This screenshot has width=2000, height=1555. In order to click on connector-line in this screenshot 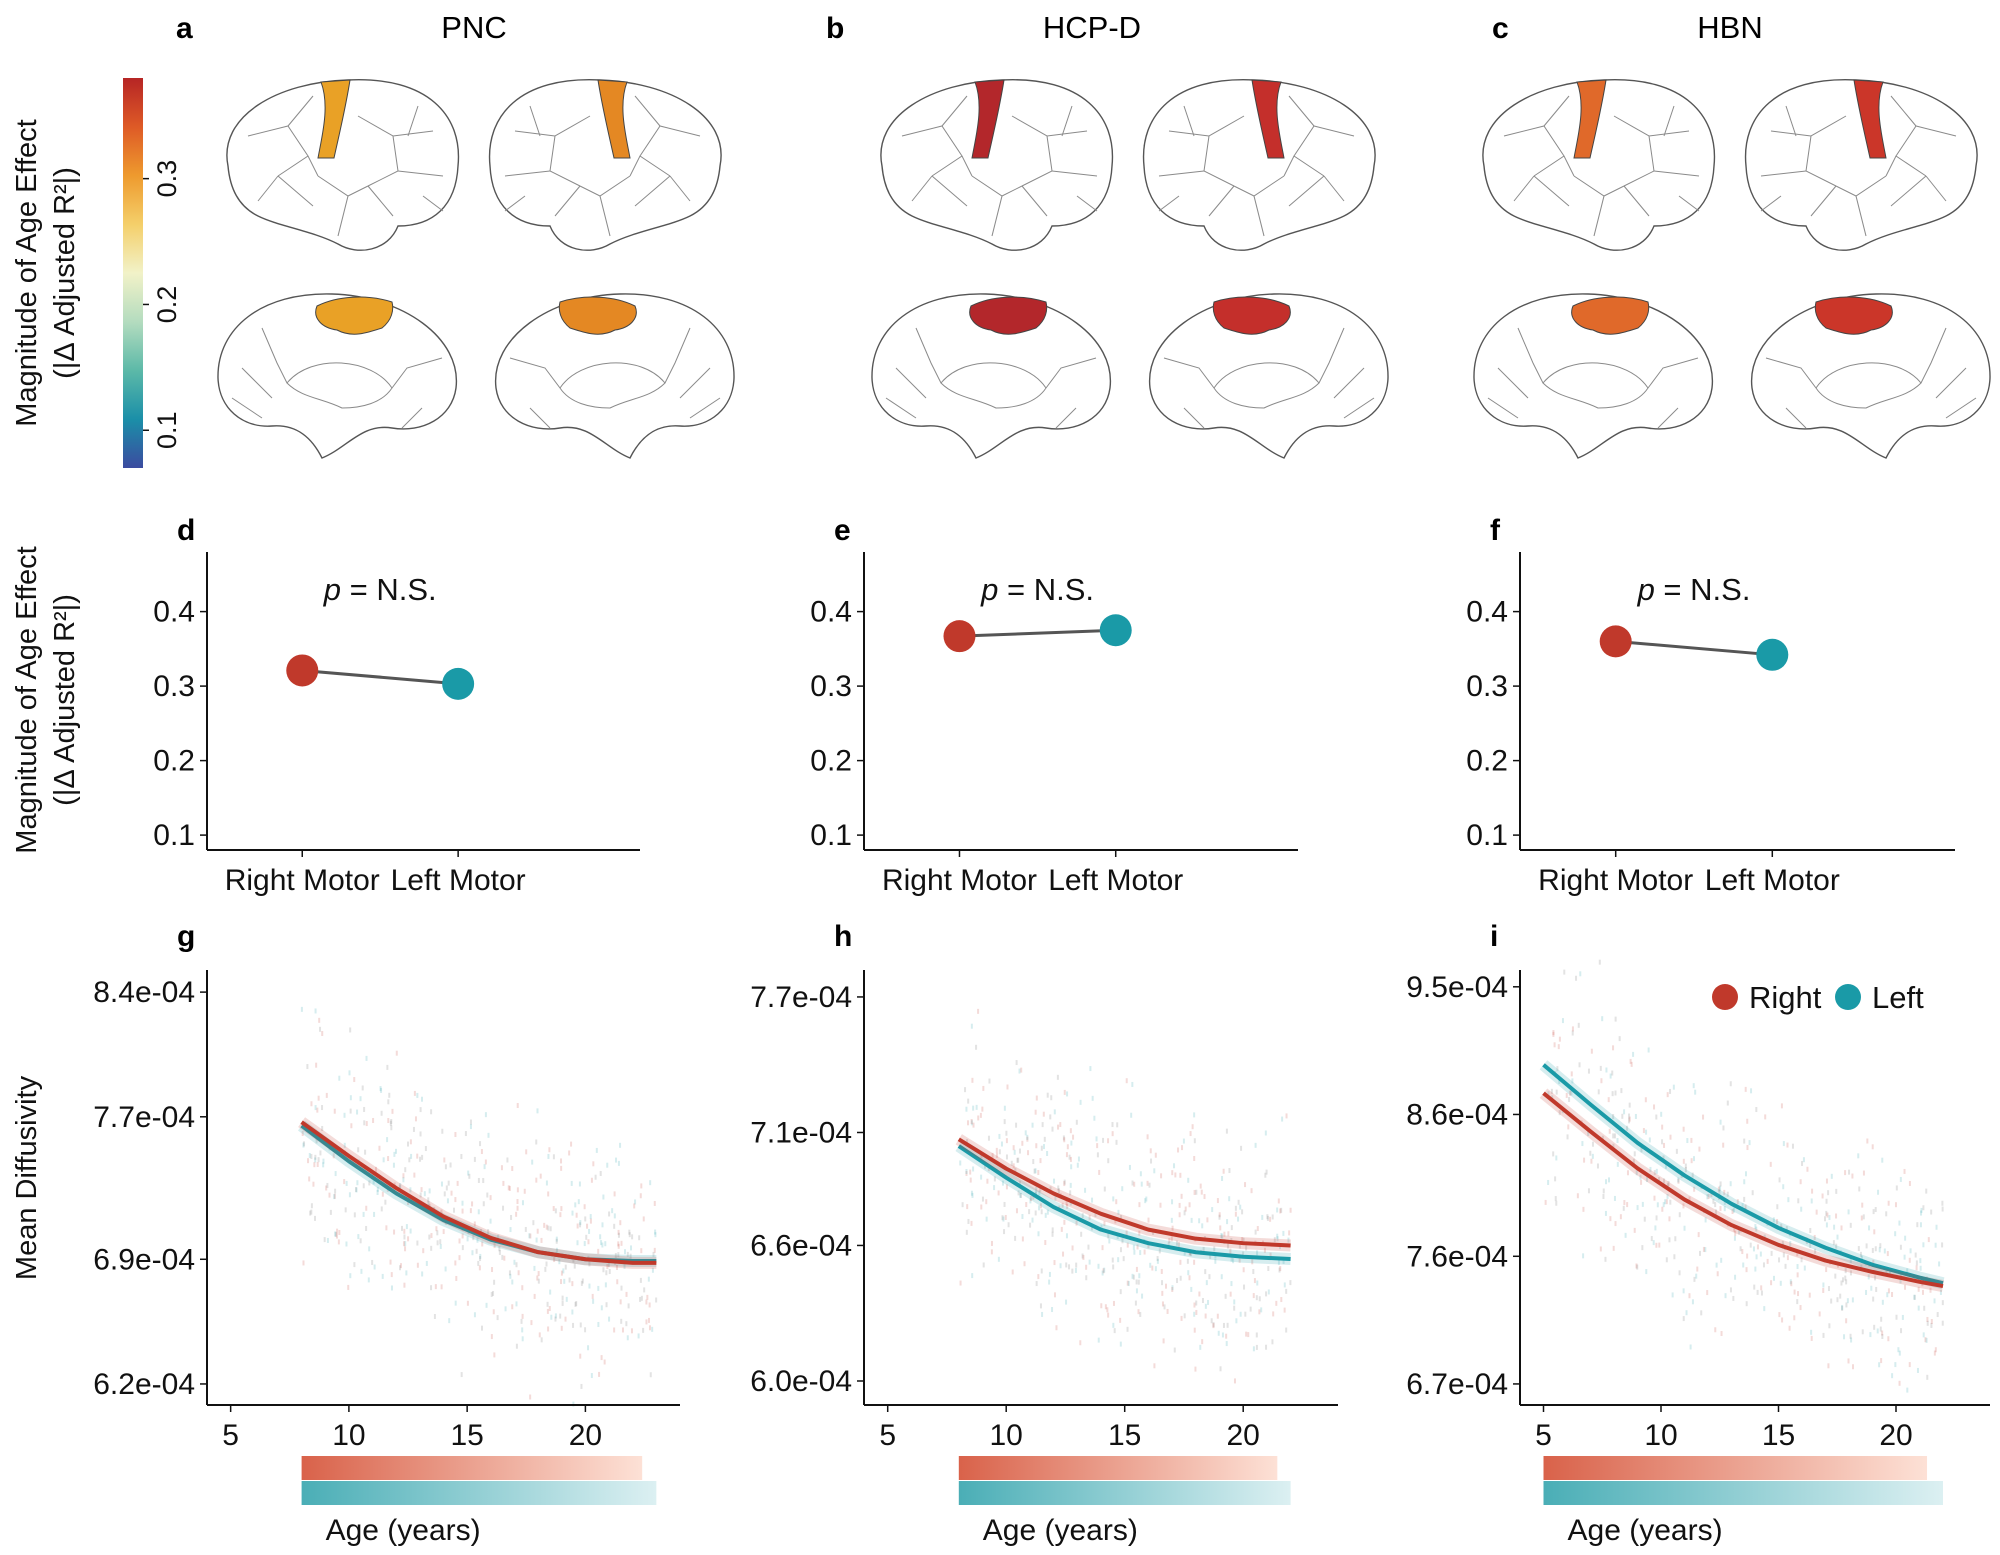, I will do `click(1037, 633)`.